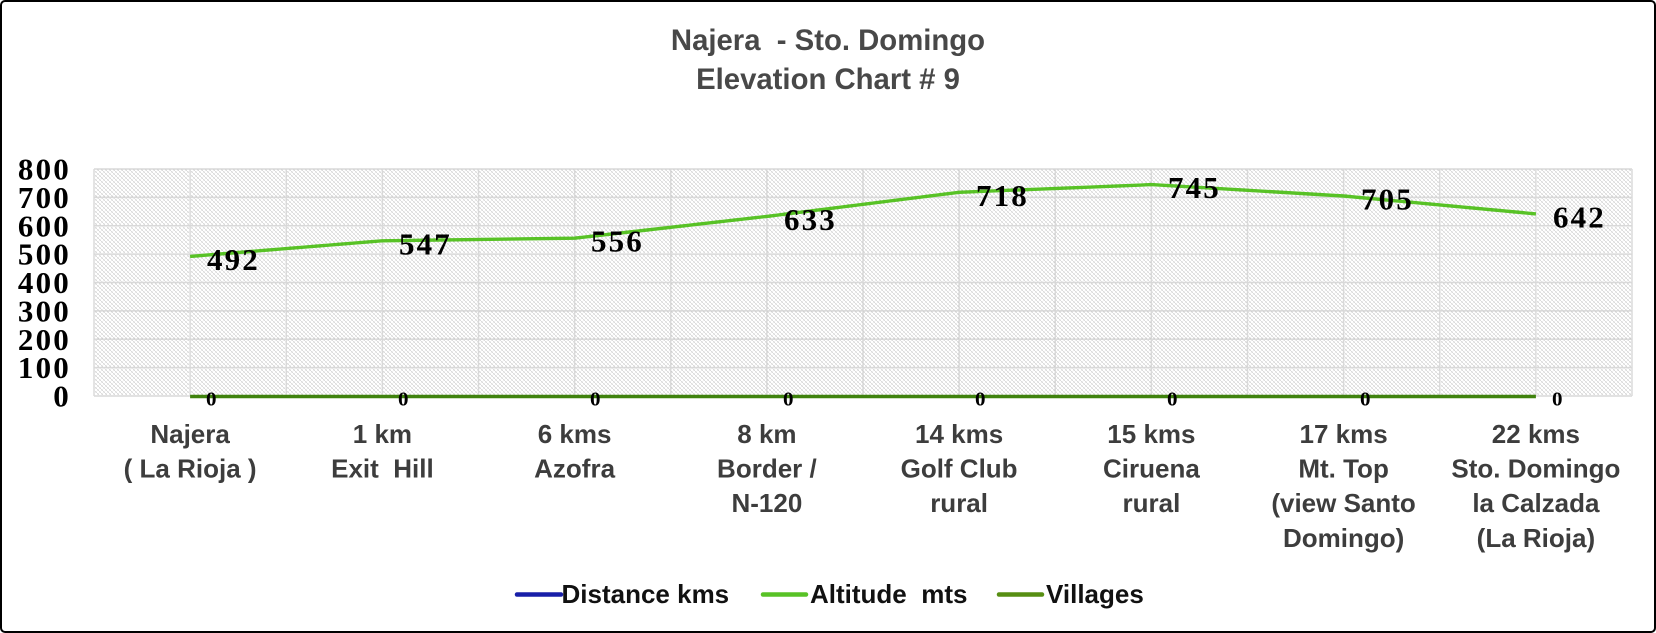  What do you see at coordinates (1095, 594) in the screenshot?
I see `svg-text: Villages` at bounding box center [1095, 594].